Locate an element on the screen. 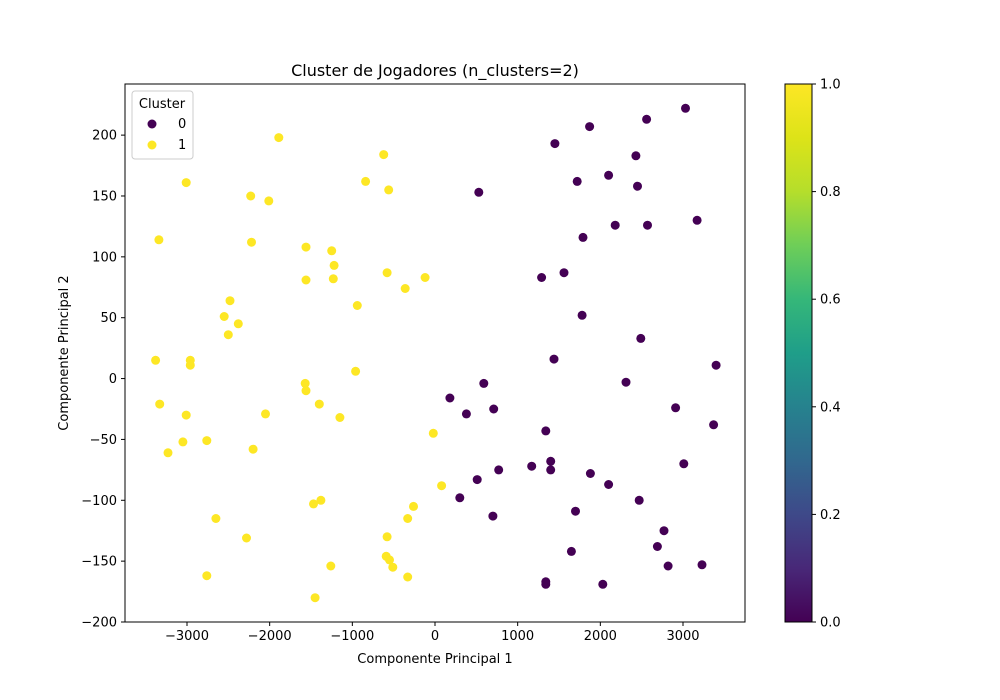  colorbar-tick-label: 0.6 is located at coordinates (830, 300).